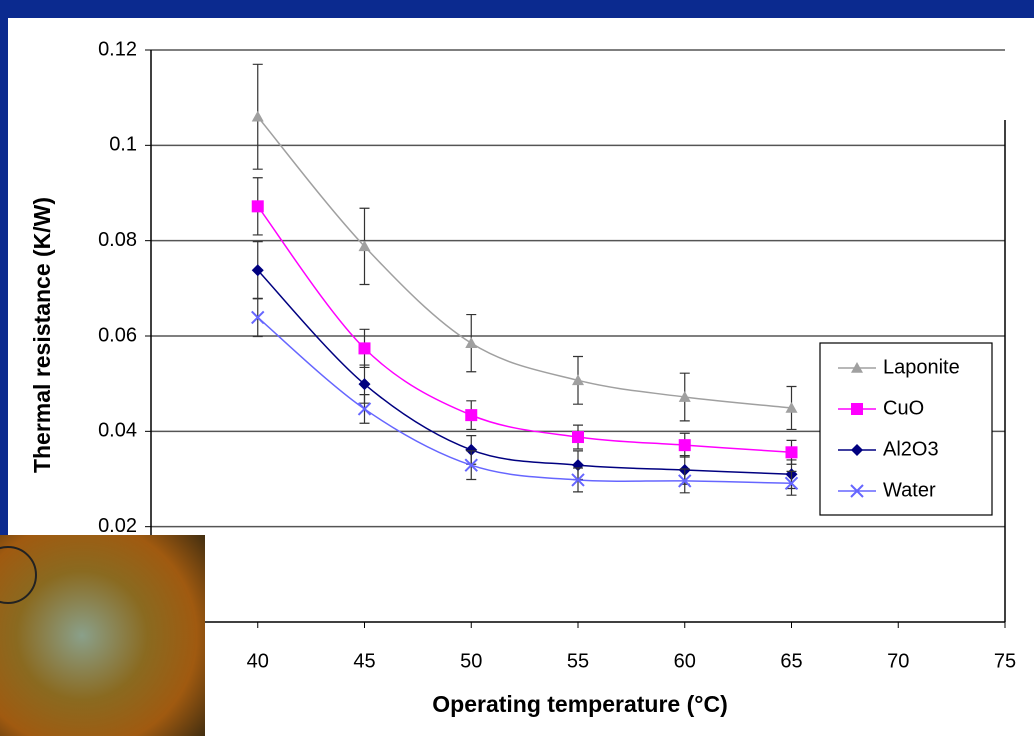 This screenshot has height=736, width=1034. I want to click on y-tick-label: 0.12, so click(117, 49).